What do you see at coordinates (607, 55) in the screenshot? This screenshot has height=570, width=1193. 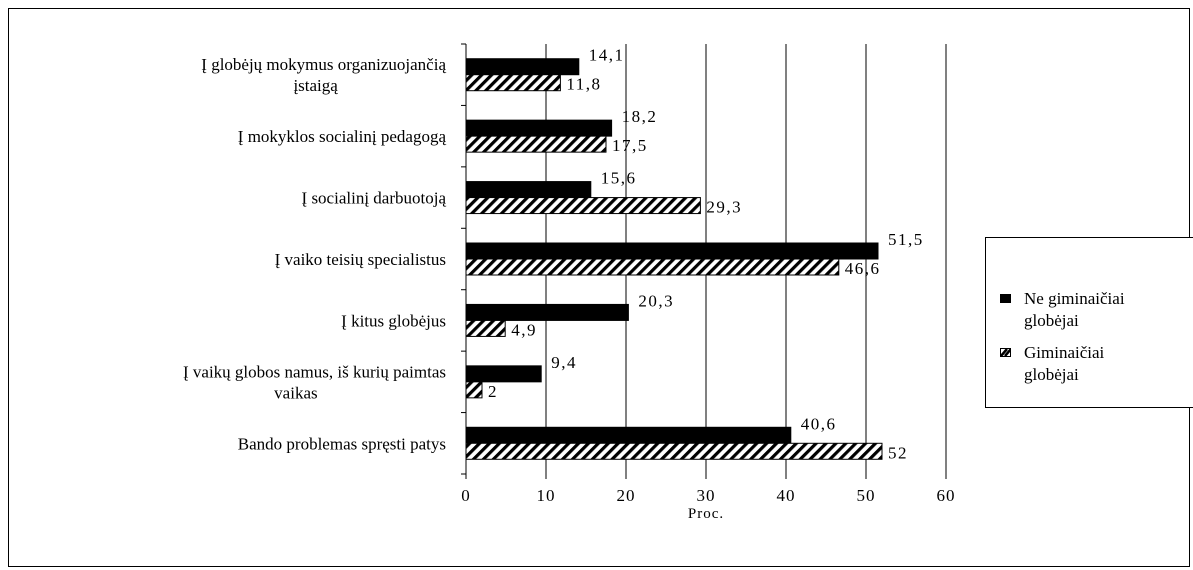 I see `data-label-ne-giminaiciai: 14,1` at bounding box center [607, 55].